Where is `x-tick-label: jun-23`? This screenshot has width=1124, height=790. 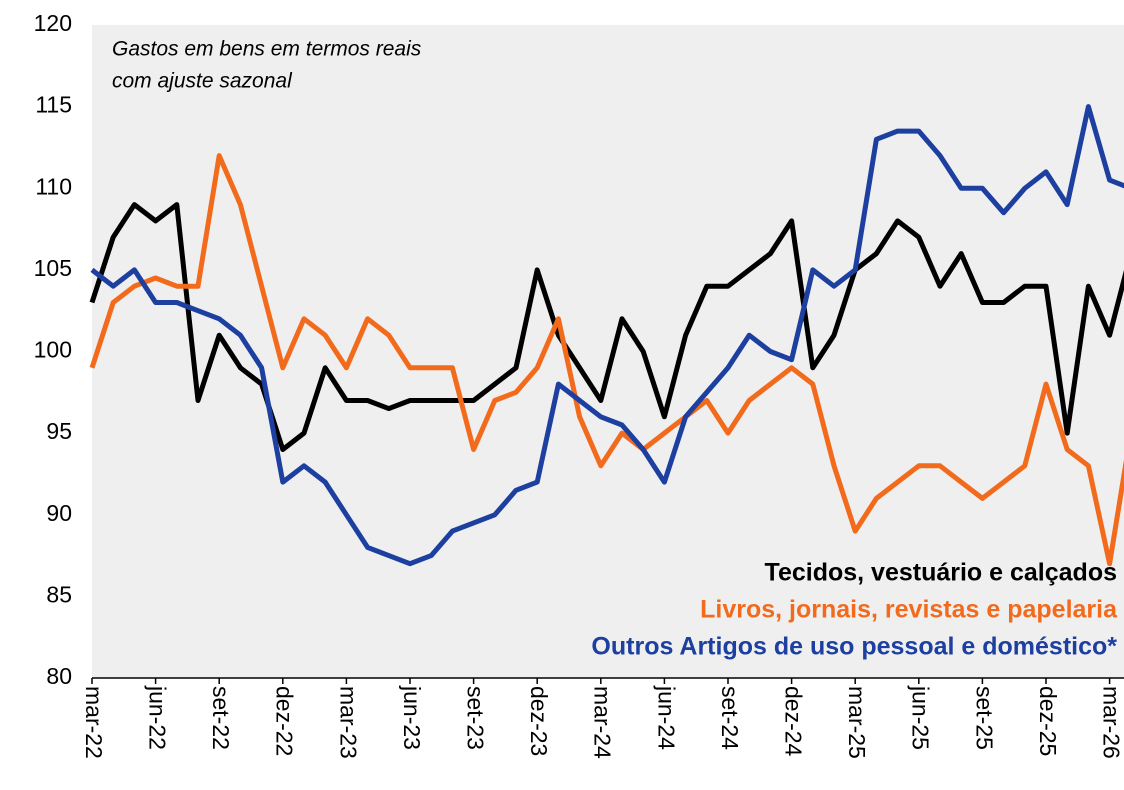
x-tick-label: jun-23 is located at coordinates (412, 717).